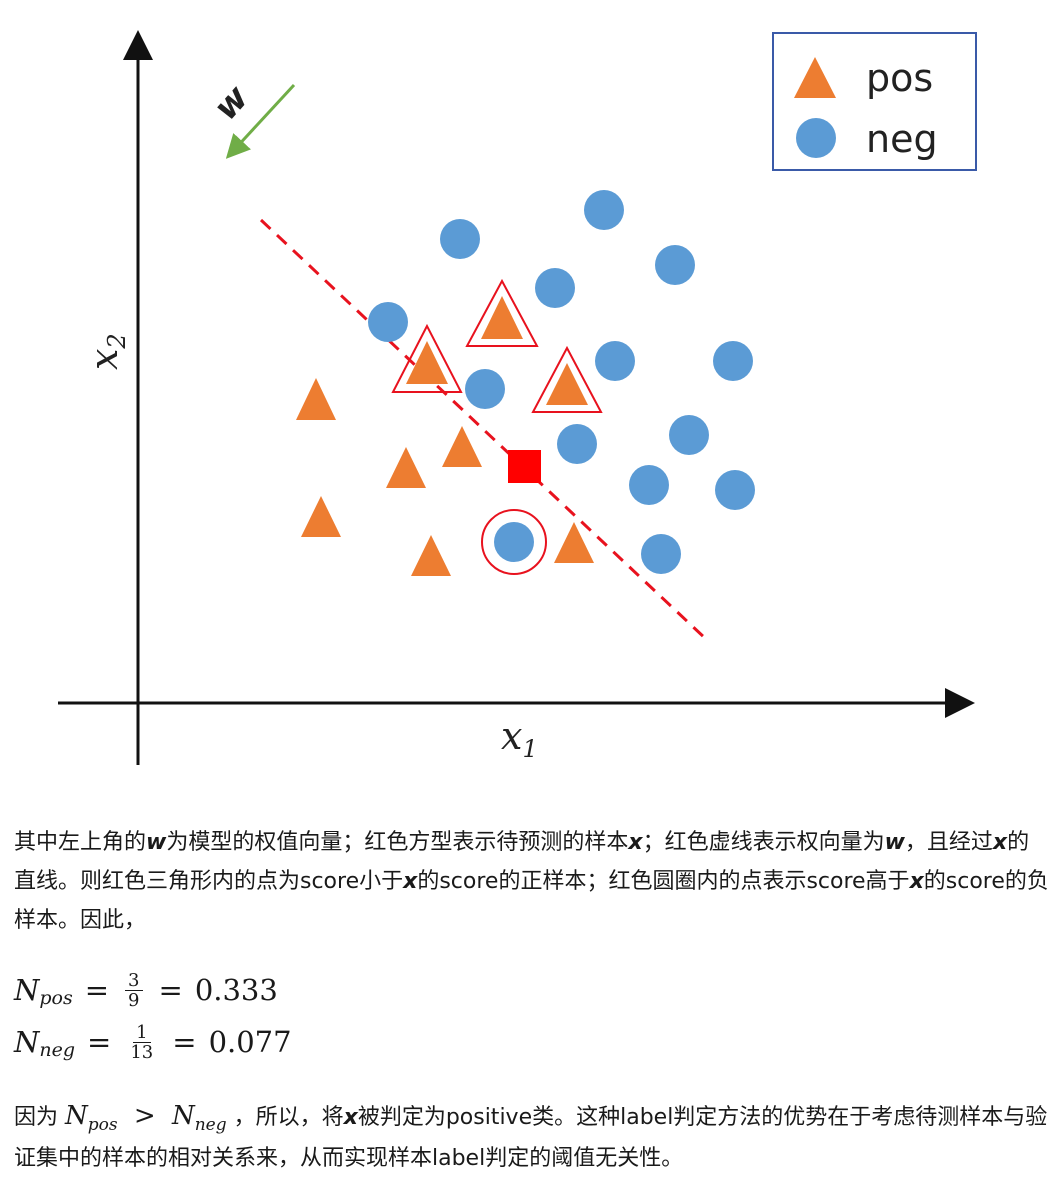  Describe the element at coordinates (231, 102) in the screenshot. I see `w-label: w` at that location.